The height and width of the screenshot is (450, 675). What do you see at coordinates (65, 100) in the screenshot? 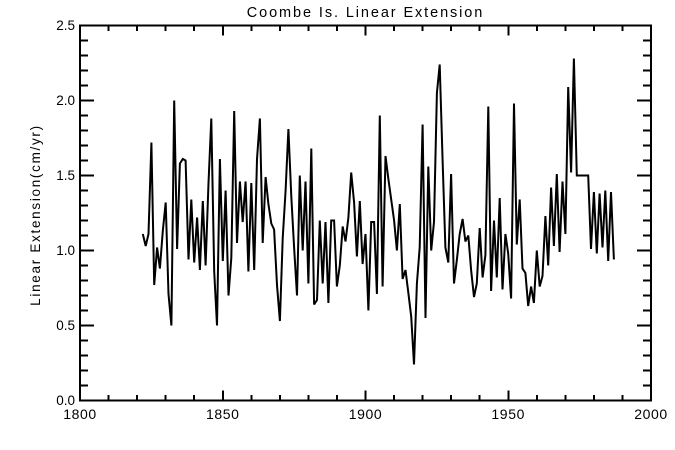
I see `svg-text: 2.0` at bounding box center [65, 100].